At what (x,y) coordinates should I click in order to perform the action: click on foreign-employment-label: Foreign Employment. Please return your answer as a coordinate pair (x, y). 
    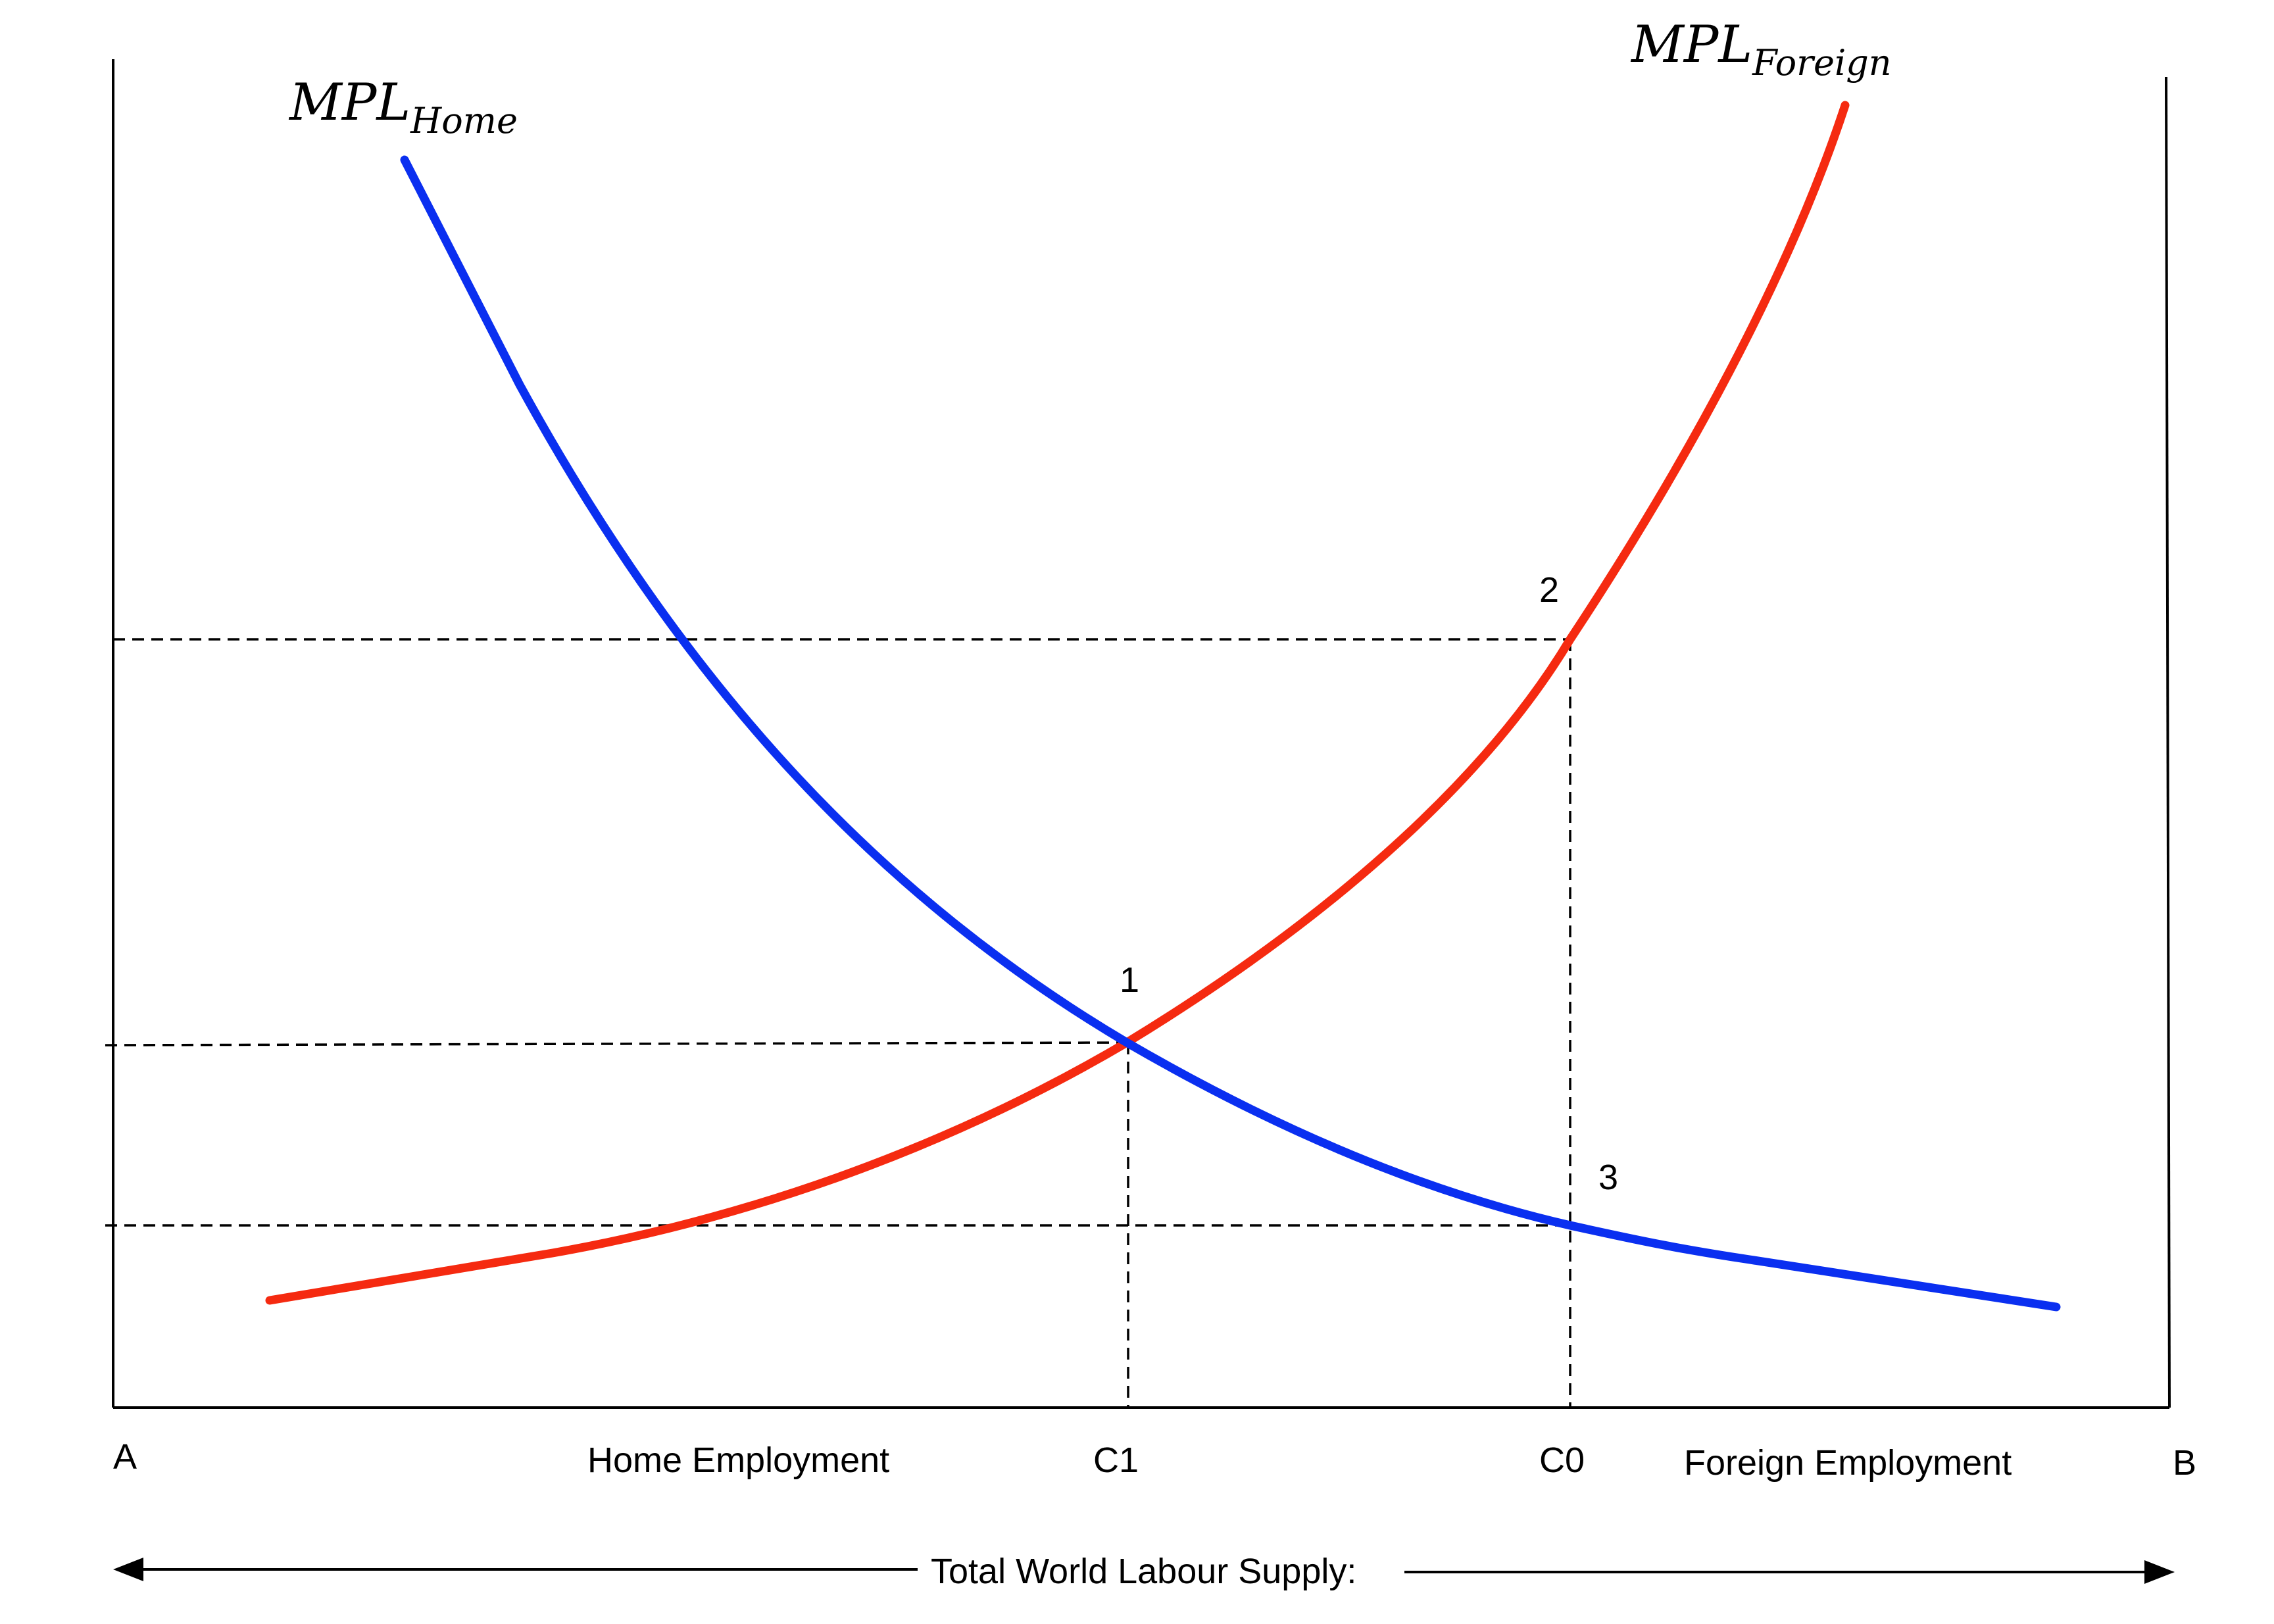
    Looking at the image, I should click on (1848, 1463).